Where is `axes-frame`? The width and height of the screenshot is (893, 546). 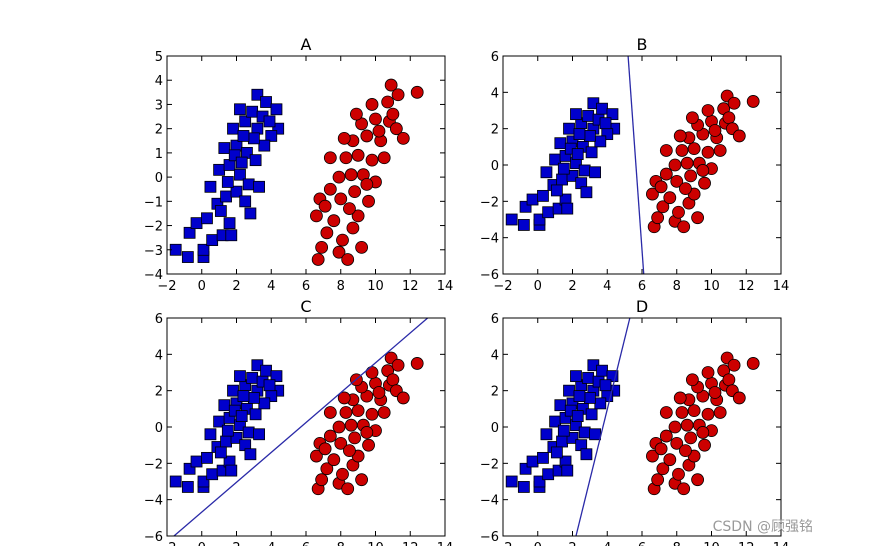
axes-frame is located at coordinates (306, 427).